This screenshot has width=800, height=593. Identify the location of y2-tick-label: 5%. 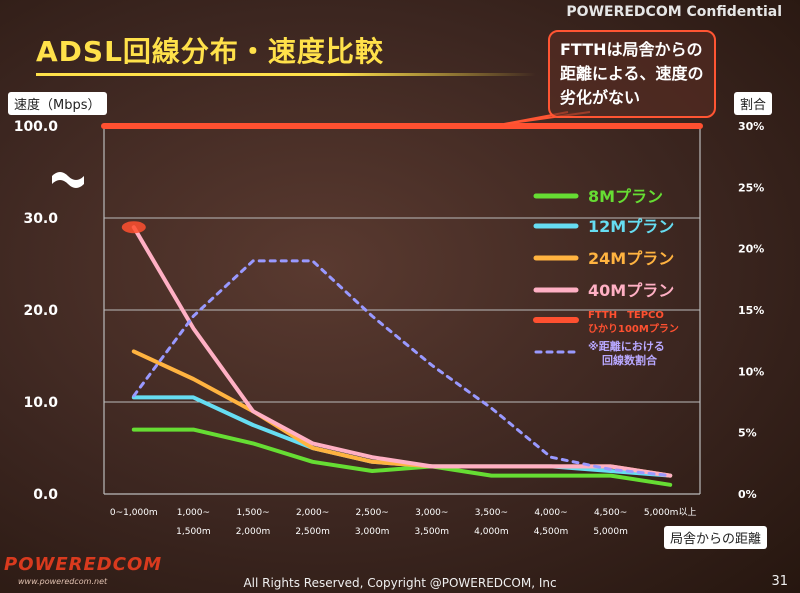
(747, 433).